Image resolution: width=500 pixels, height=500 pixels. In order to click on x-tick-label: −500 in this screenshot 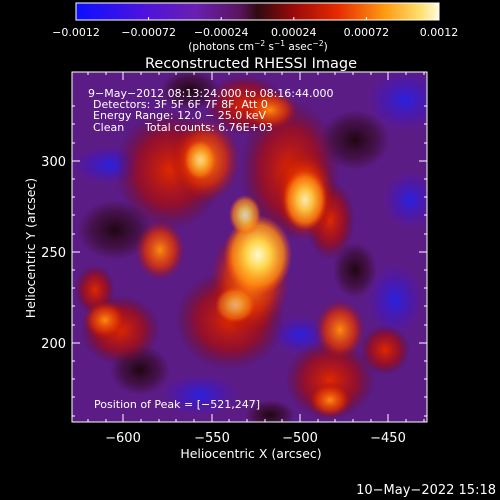, I will do `click(300, 438)`.